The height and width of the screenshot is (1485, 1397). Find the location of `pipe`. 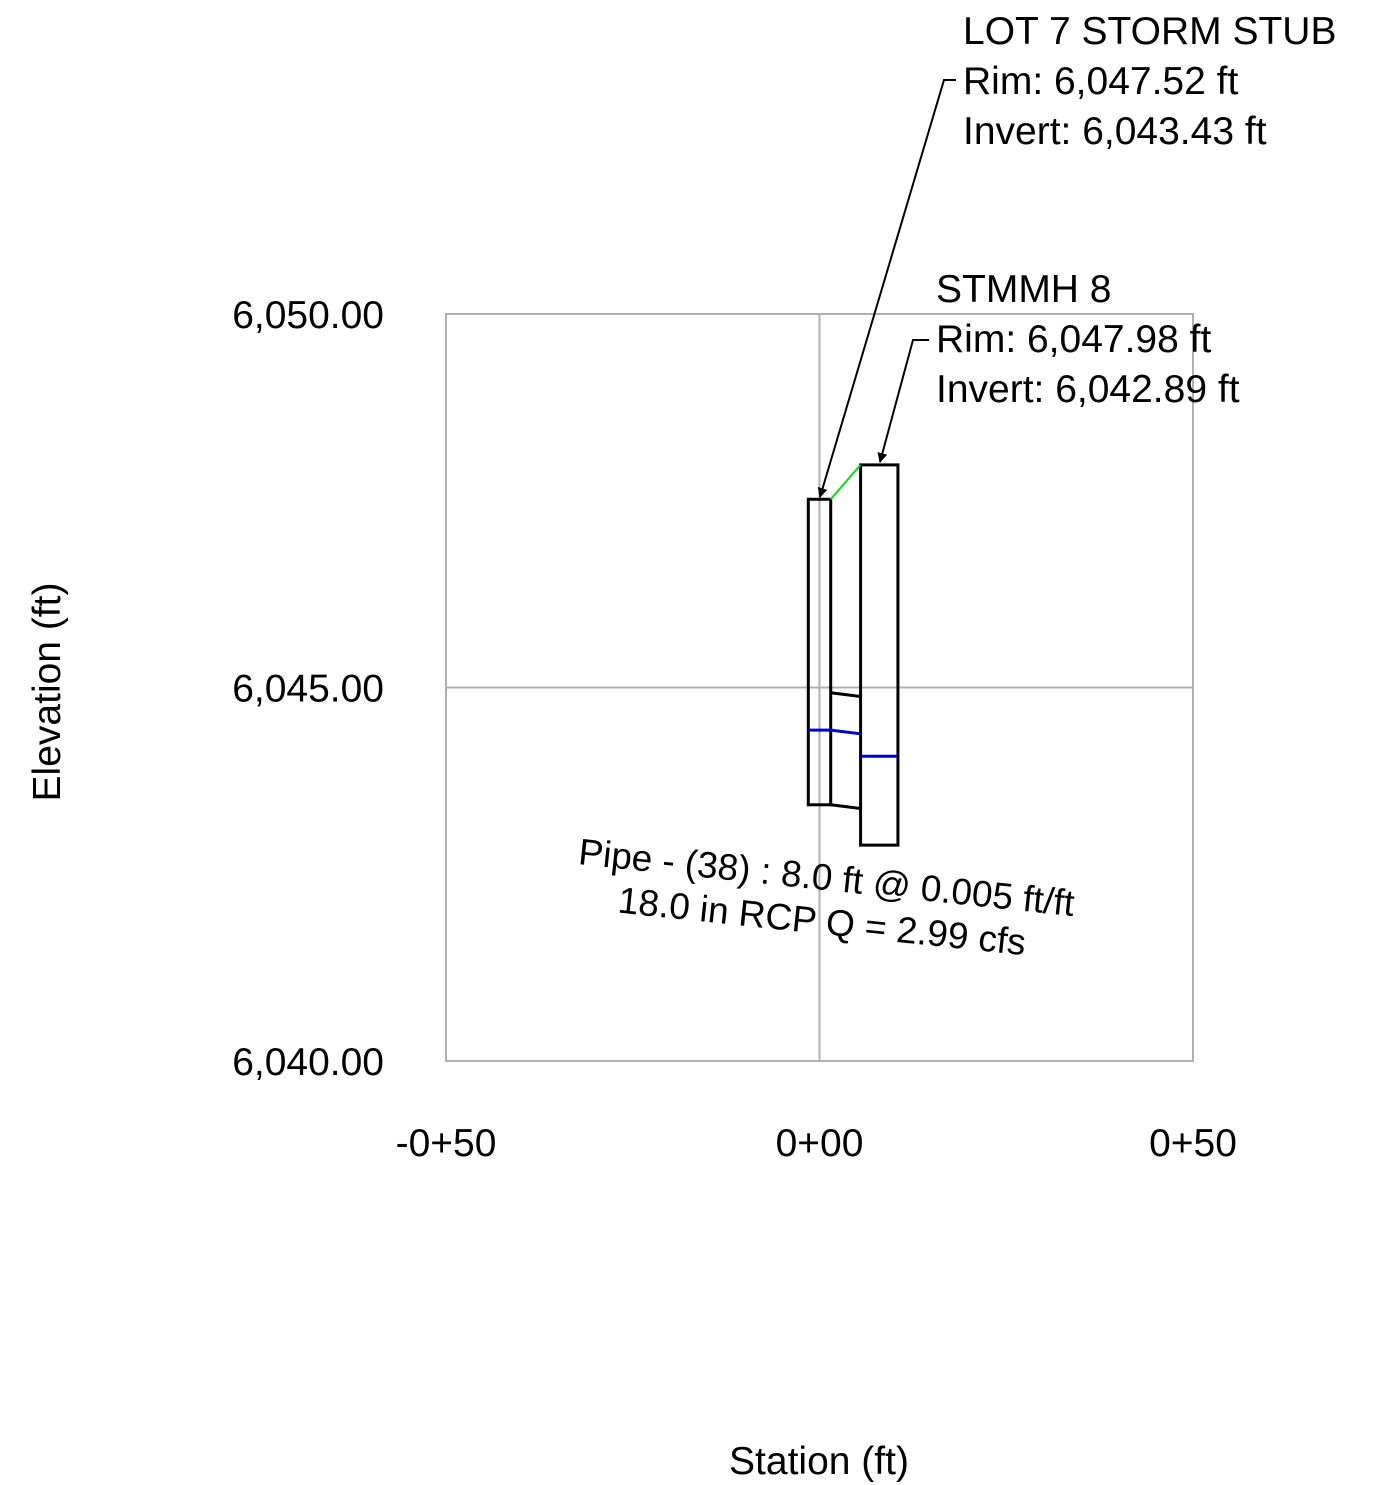

pipe is located at coordinates (845, 637).